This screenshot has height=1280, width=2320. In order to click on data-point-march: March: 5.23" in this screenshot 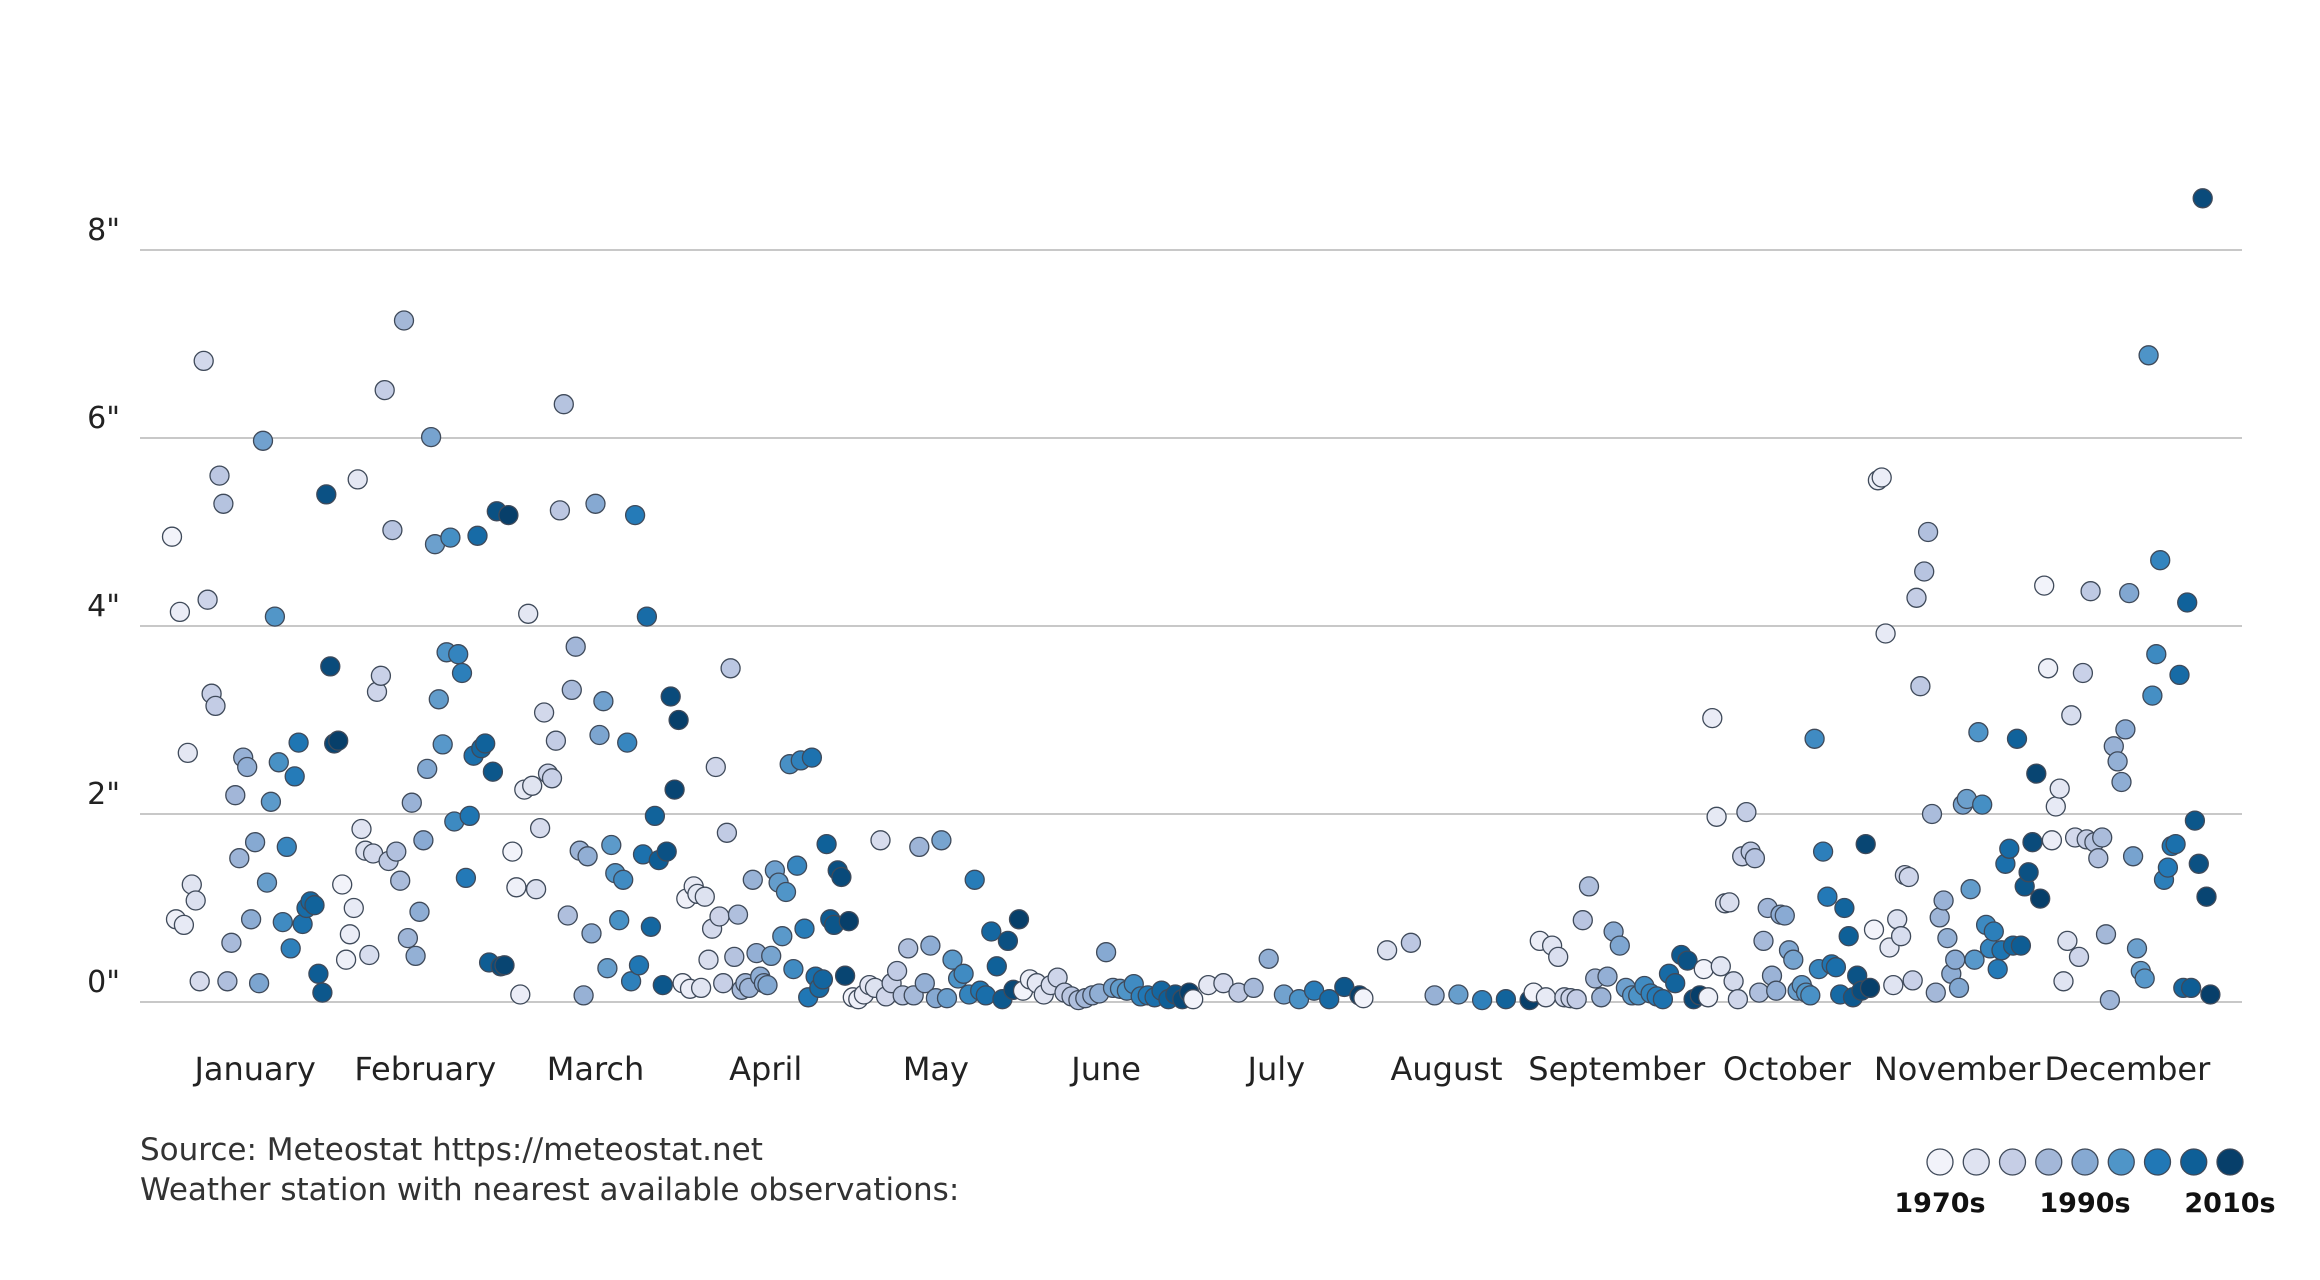, I will do `click(560, 510)`.